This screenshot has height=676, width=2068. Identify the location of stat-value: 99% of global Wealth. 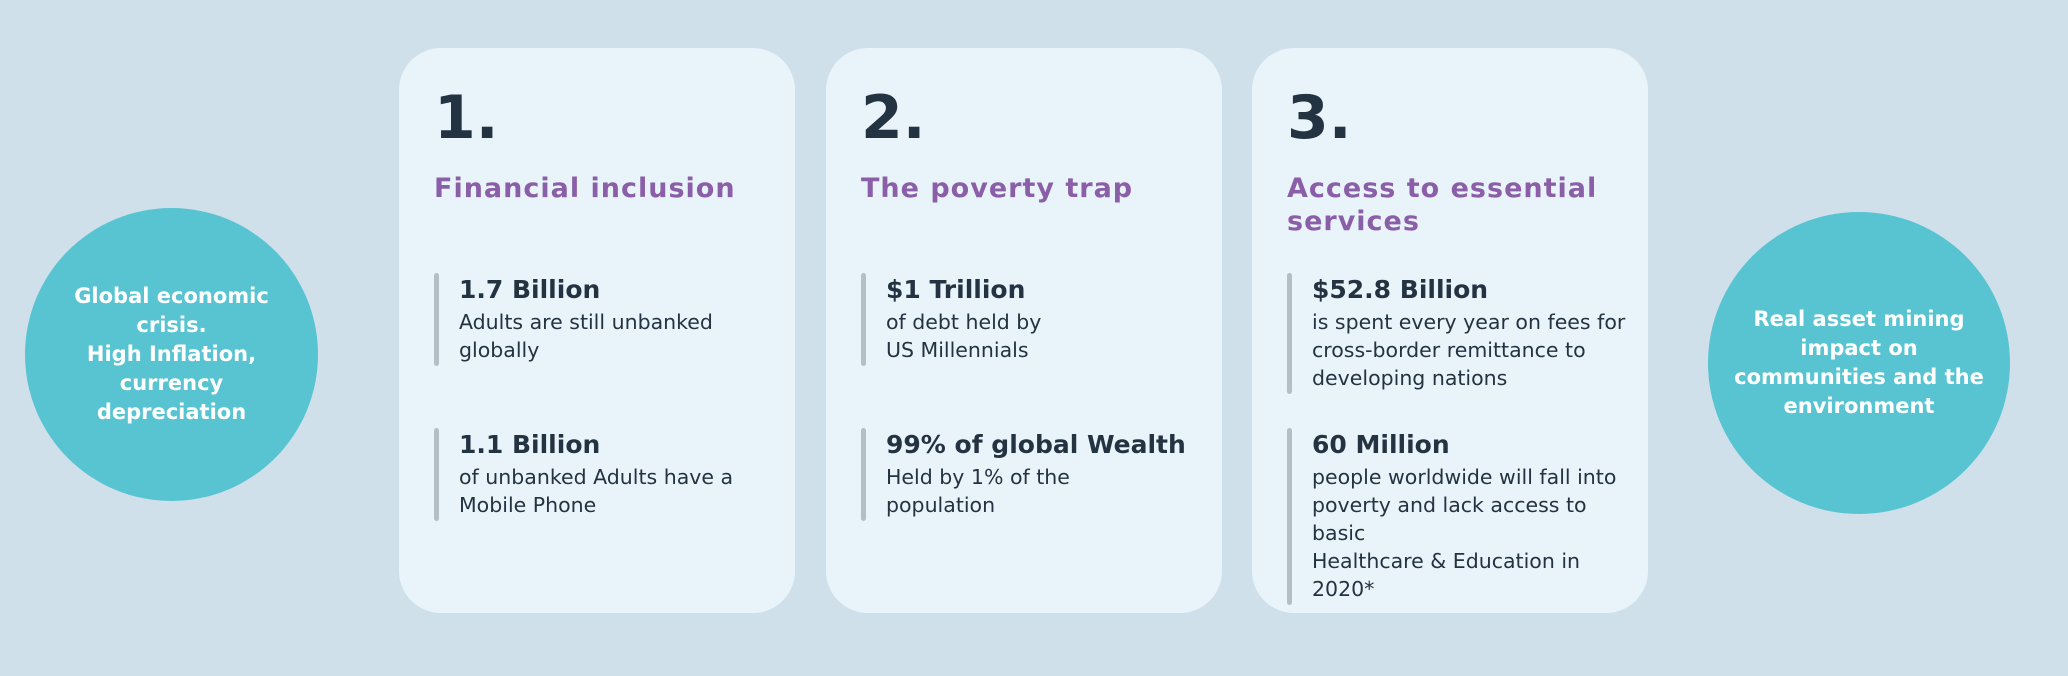
(1036, 444).